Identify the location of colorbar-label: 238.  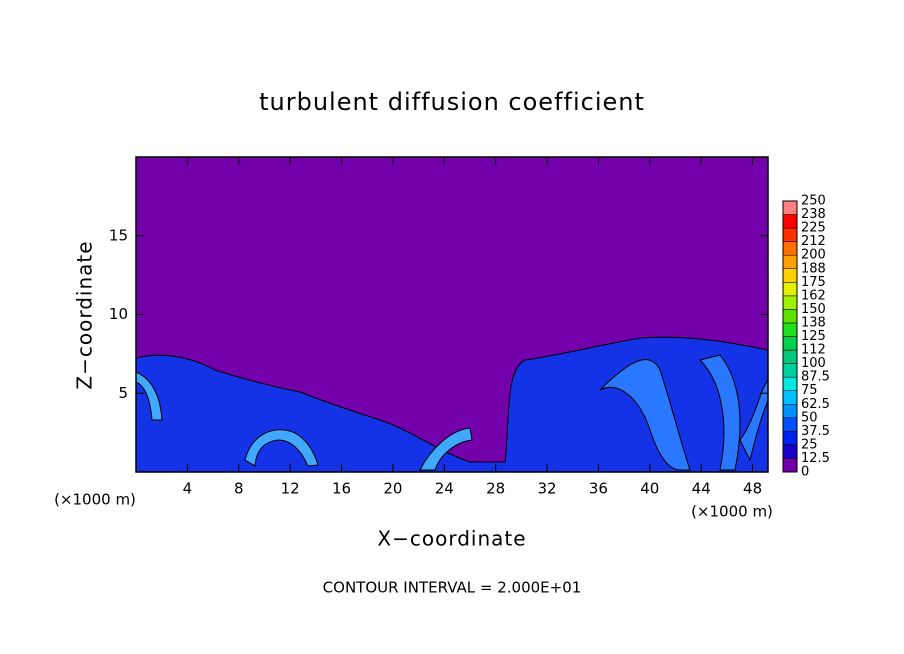
(813, 214).